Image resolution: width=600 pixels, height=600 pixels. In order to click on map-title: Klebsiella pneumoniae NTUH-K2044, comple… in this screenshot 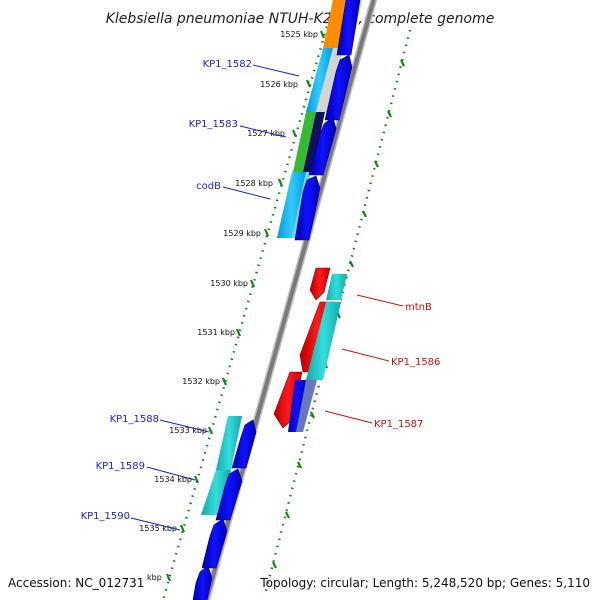, I will do `click(300, 19)`.